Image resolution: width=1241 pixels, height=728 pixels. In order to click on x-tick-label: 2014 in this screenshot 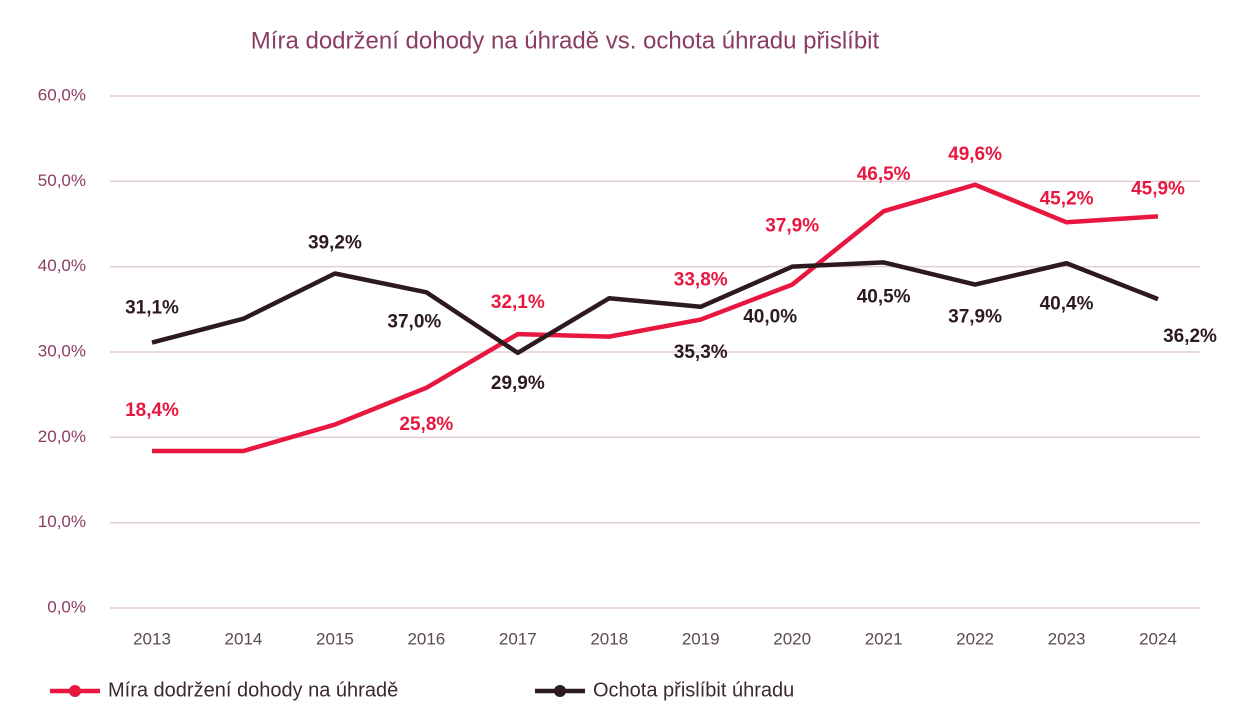, I will do `click(244, 638)`.